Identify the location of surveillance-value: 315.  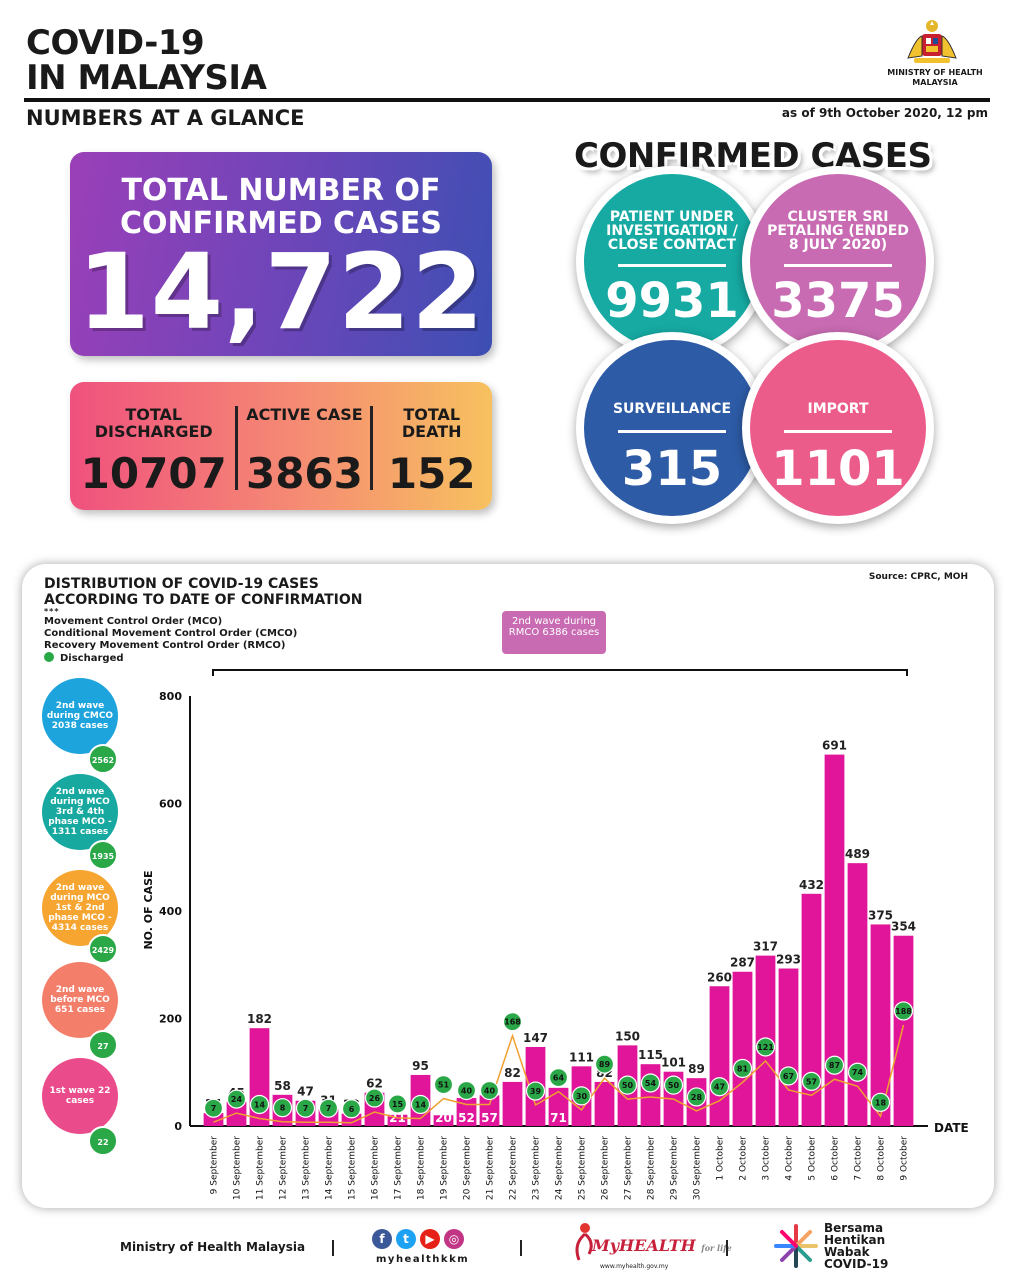
(672, 469).